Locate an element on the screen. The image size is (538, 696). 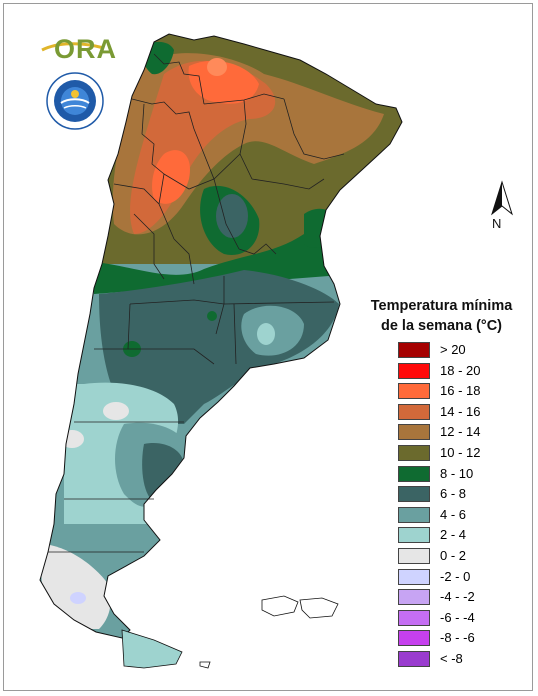
legend-label: -6 - -4 is located at coordinates (457, 617).